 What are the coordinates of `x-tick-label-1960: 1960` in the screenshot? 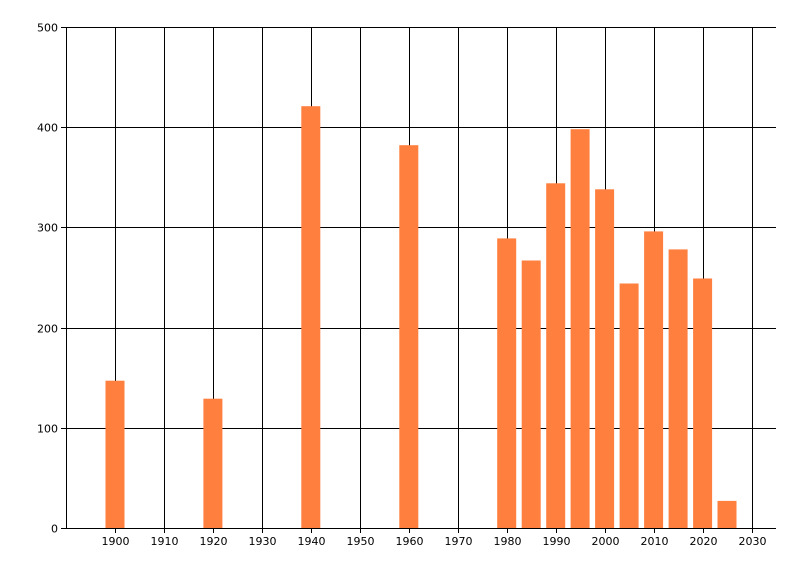 It's located at (410, 541).